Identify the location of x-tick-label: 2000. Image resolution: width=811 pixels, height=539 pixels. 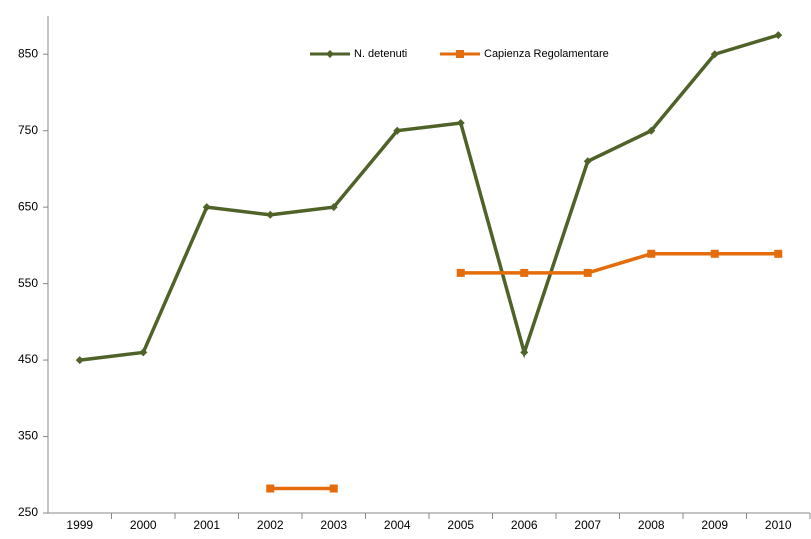
(143, 525).